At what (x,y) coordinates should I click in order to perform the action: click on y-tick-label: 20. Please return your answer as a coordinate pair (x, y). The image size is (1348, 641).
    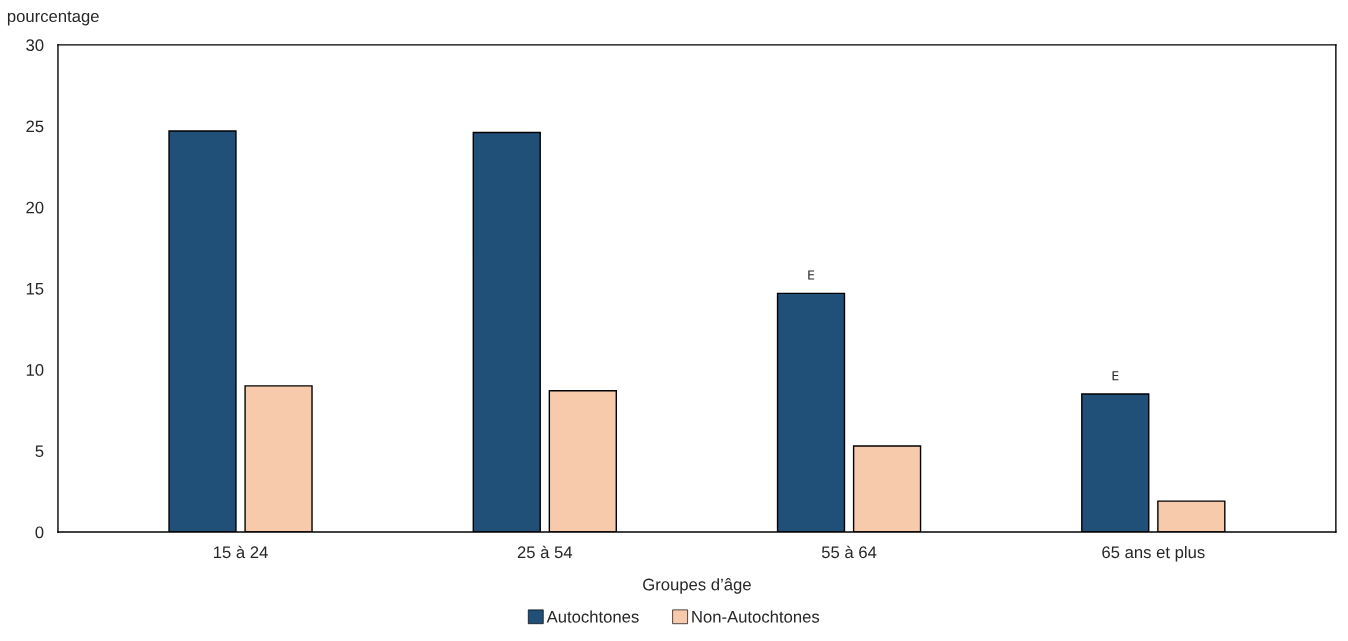
    Looking at the image, I should click on (35, 207).